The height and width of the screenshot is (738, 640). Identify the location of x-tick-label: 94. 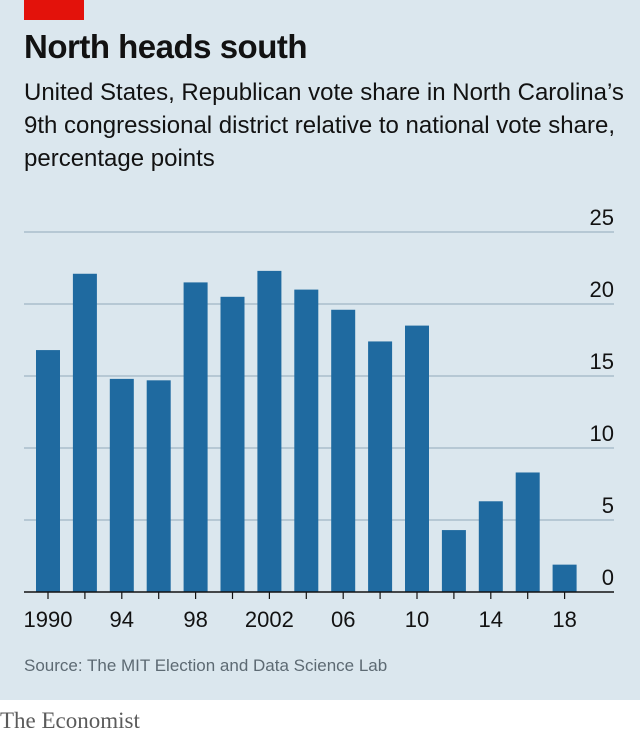
(122, 619).